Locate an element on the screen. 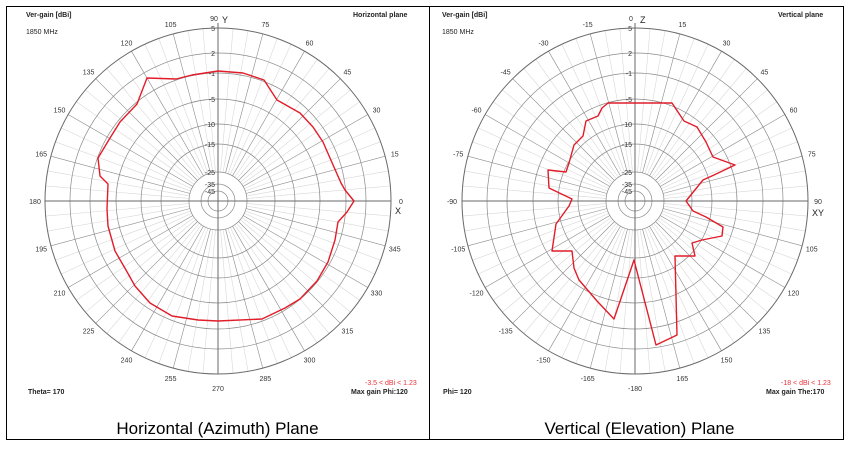 Image resolution: width=852 pixels, height=449 pixels. angle-tick-label: -120 is located at coordinates (477, 294).